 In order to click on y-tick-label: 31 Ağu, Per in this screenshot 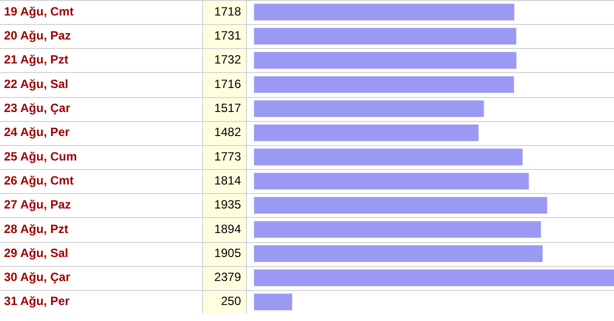, I will do `click(37, 301)`.